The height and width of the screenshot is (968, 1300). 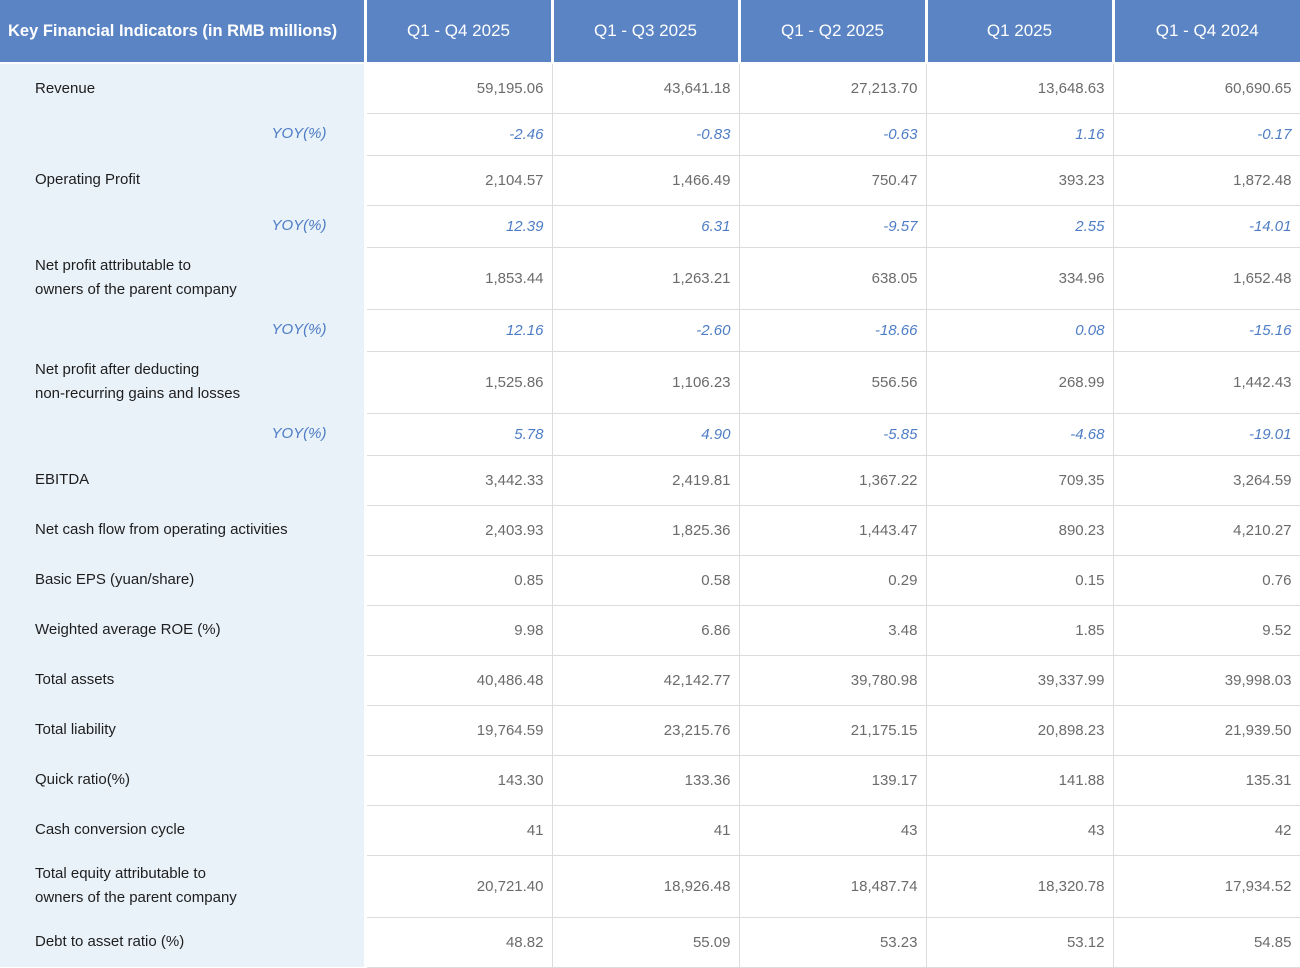 I want to click on column-header: Q1 - Q4 2024, so click(x=1205, y=32).